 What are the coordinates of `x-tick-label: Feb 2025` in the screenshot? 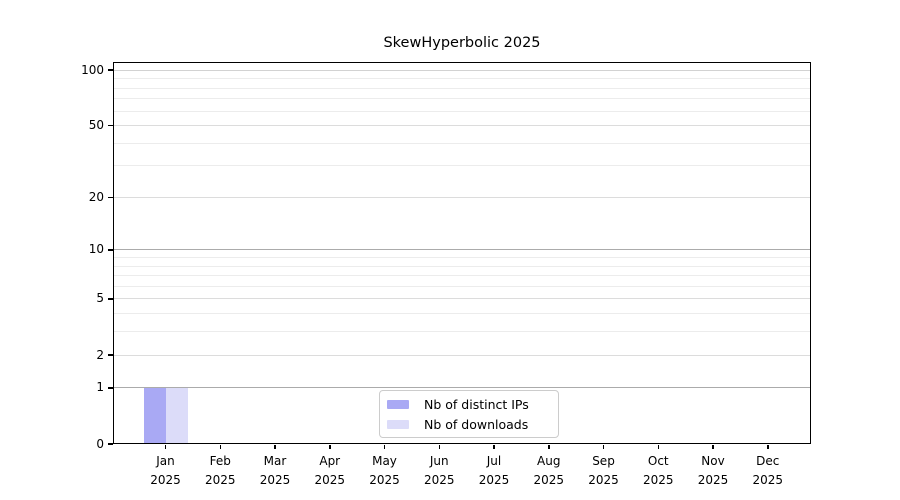 It's located at (220, 471).